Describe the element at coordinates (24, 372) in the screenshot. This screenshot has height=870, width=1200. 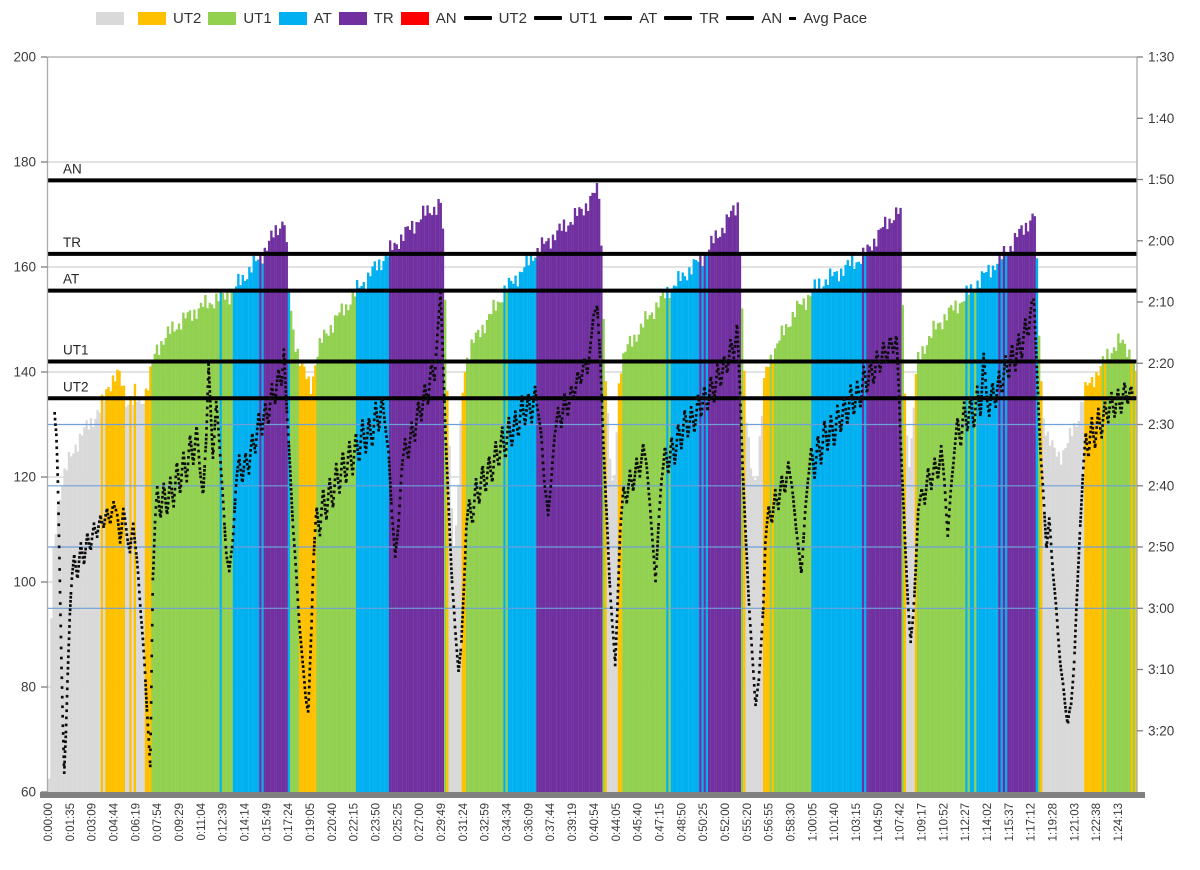
I see `y-left-tick-label: 140` at that location.